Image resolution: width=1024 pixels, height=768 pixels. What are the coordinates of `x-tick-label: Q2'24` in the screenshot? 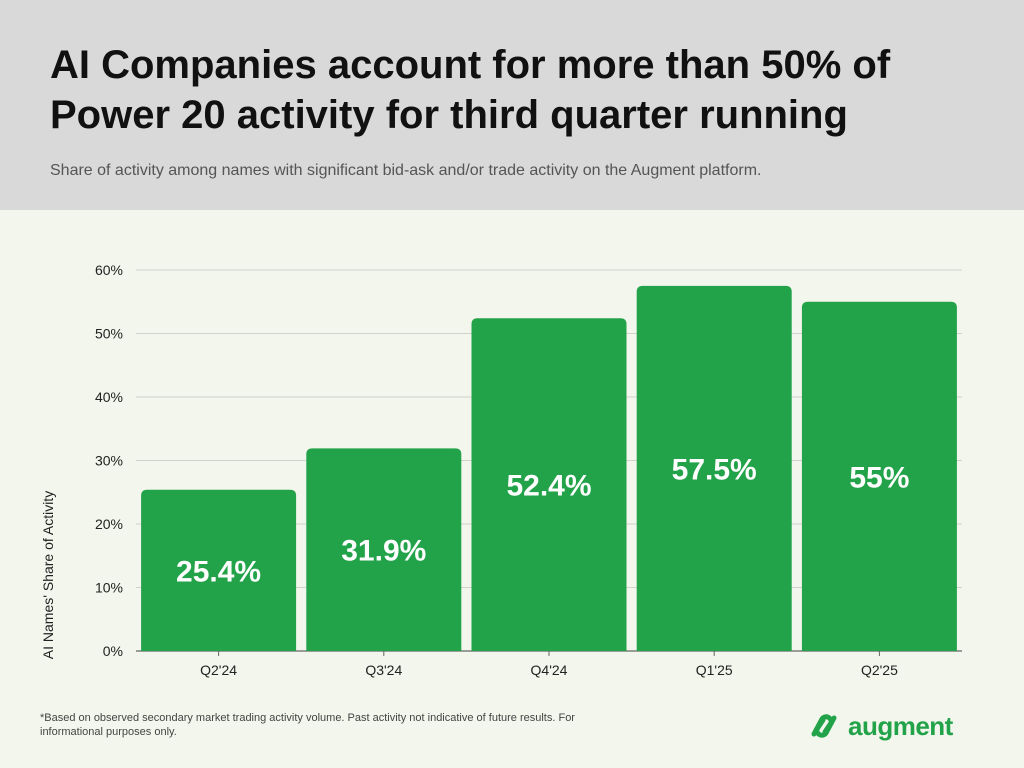 It's located at (218, 670).